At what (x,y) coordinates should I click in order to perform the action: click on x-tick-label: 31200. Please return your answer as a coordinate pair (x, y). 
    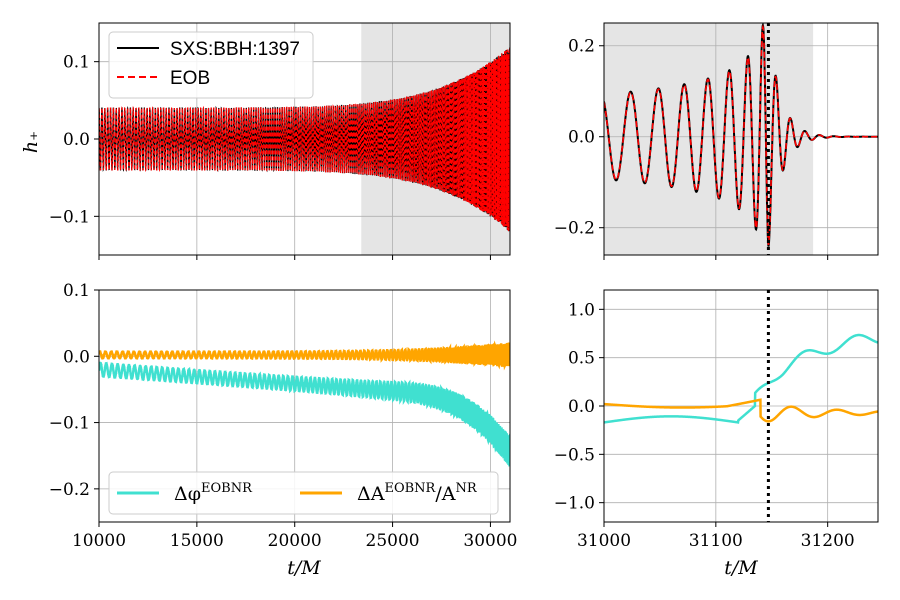
    Looking at the image, I should click on (828, 541).